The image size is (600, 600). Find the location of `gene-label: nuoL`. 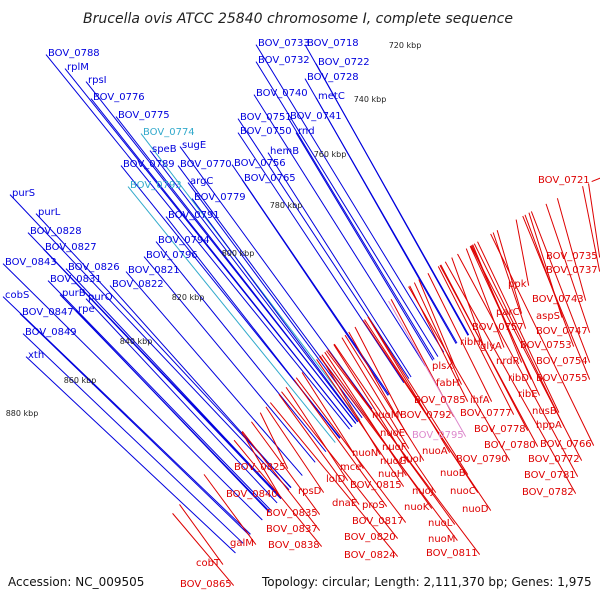

gene-label: nuoL is located at coordinates (440, 523).